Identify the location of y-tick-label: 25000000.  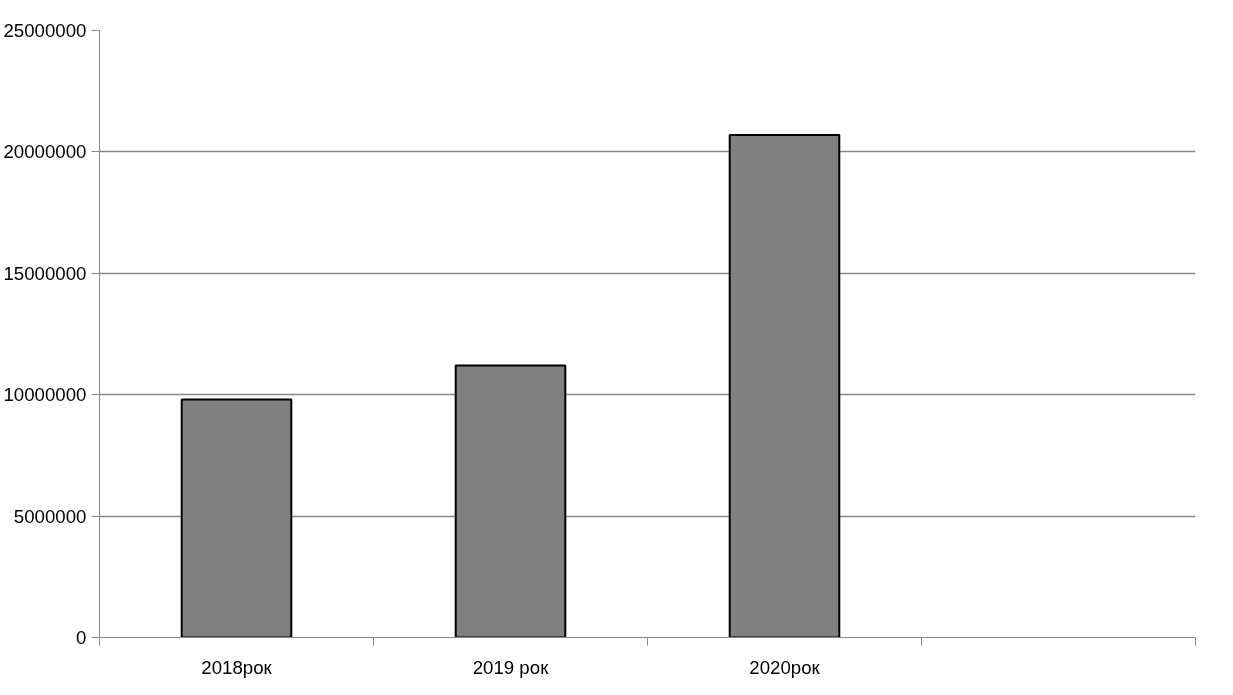
(45, 30).